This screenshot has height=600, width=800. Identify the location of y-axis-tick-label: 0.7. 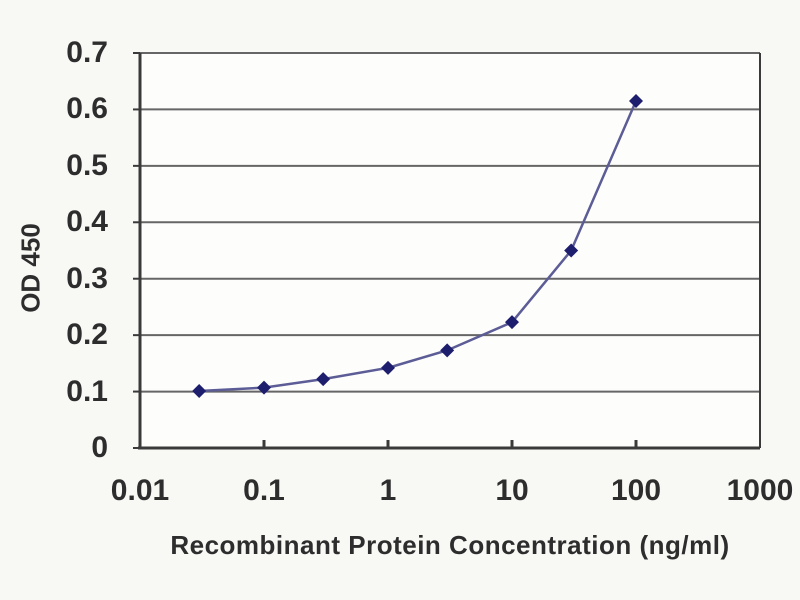
(87, 52).